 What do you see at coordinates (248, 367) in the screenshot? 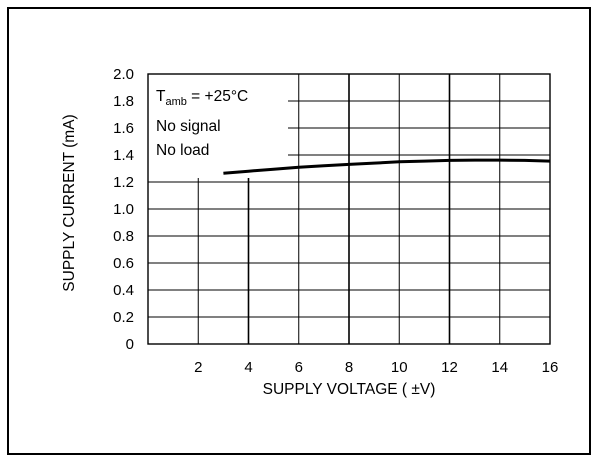
I see `x-tick-label: 4` at bounding box center [248, 367].